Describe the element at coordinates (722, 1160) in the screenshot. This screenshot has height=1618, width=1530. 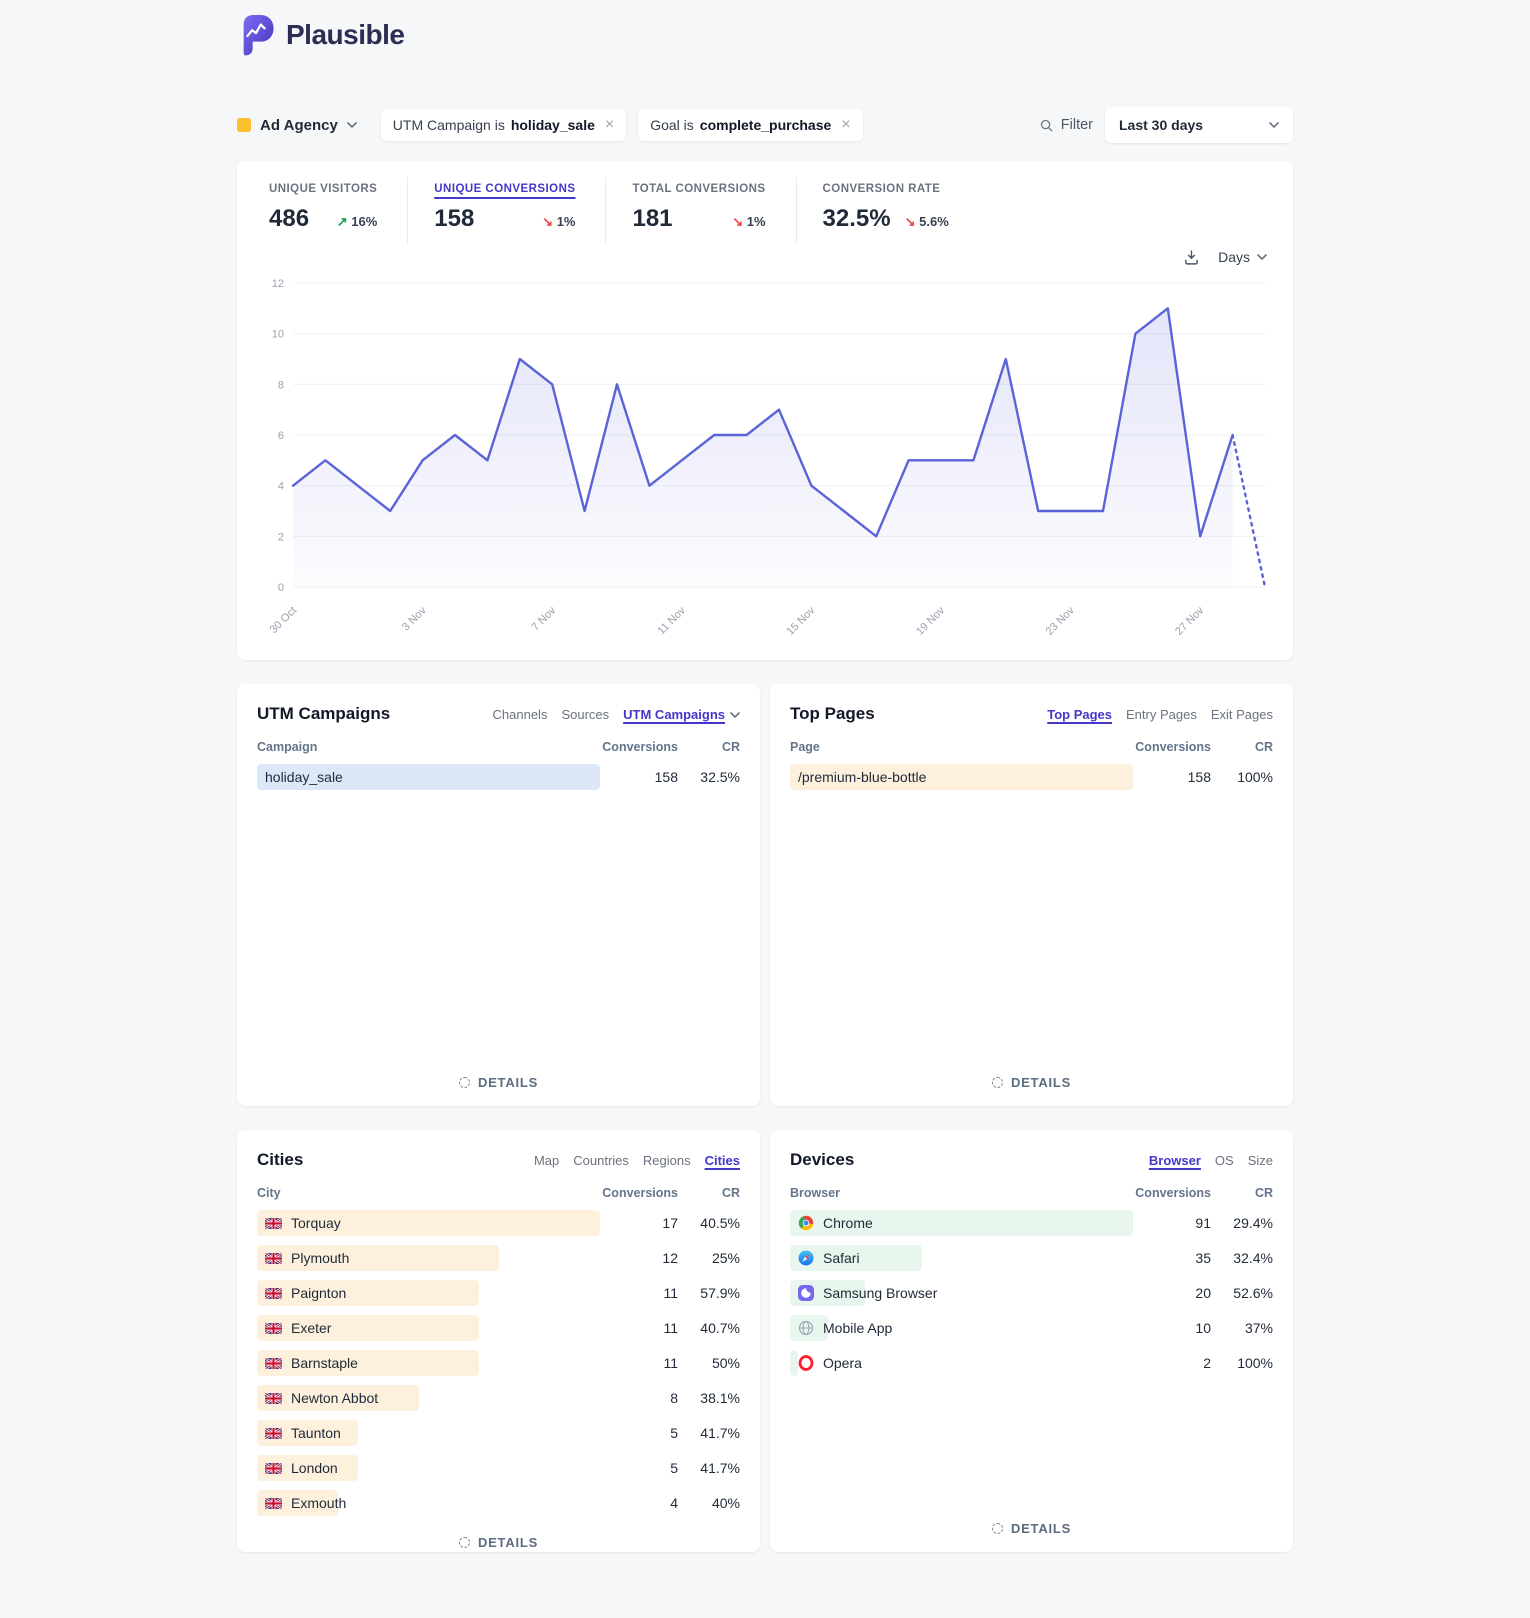
I see `tab-cities: Cities` at that location.